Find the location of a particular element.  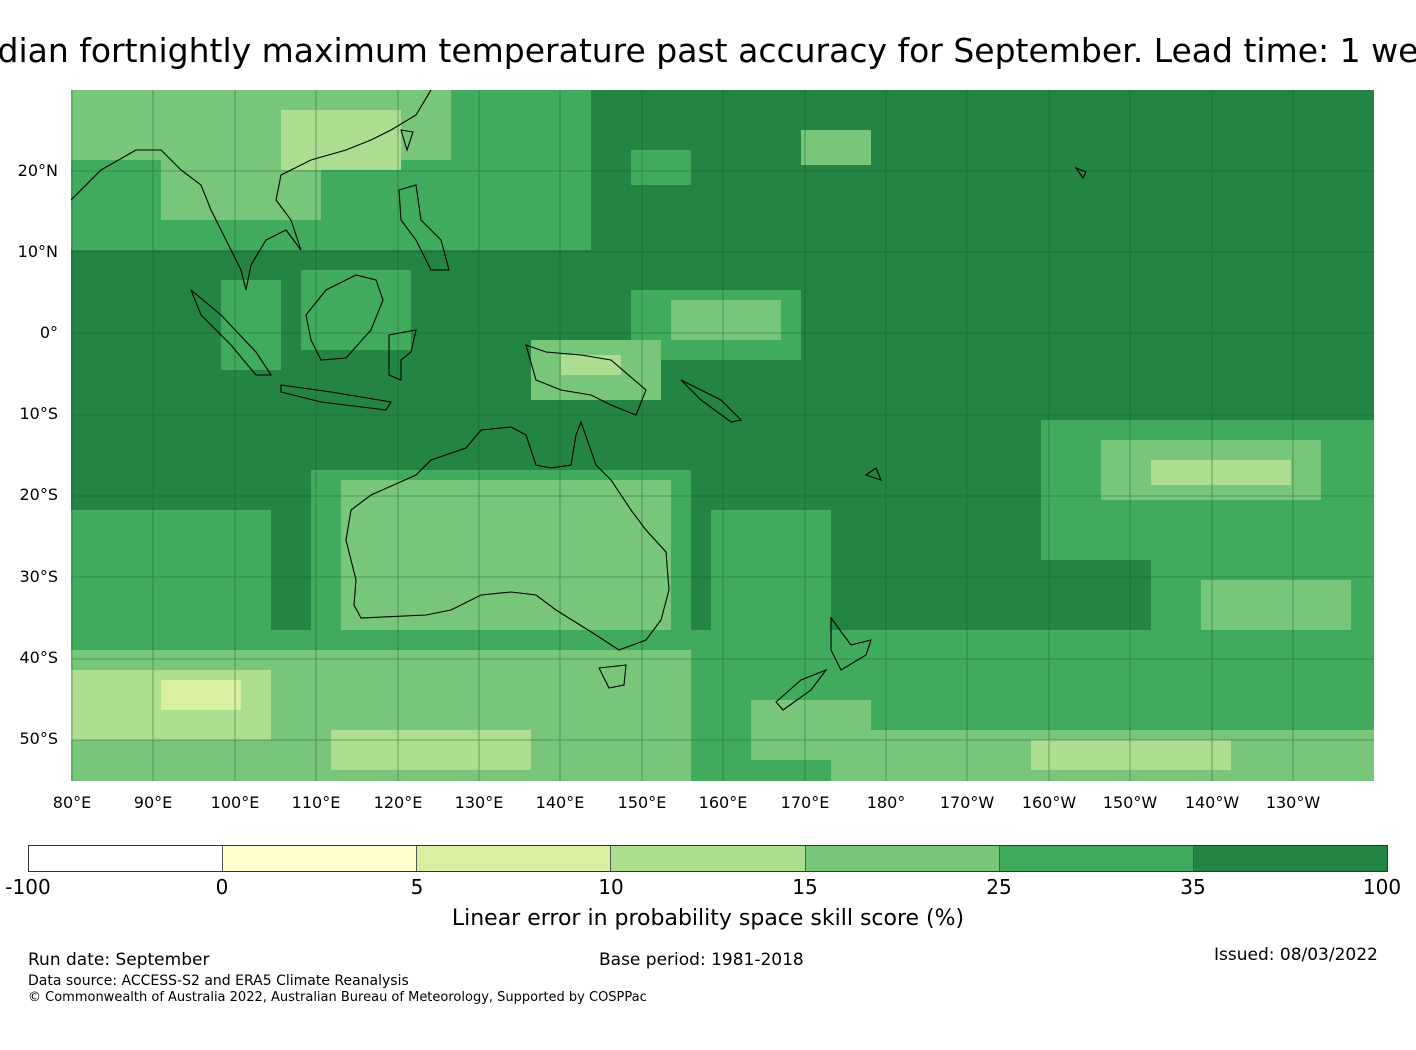

lat-label: 50°S is located at coordinates (38, 738).